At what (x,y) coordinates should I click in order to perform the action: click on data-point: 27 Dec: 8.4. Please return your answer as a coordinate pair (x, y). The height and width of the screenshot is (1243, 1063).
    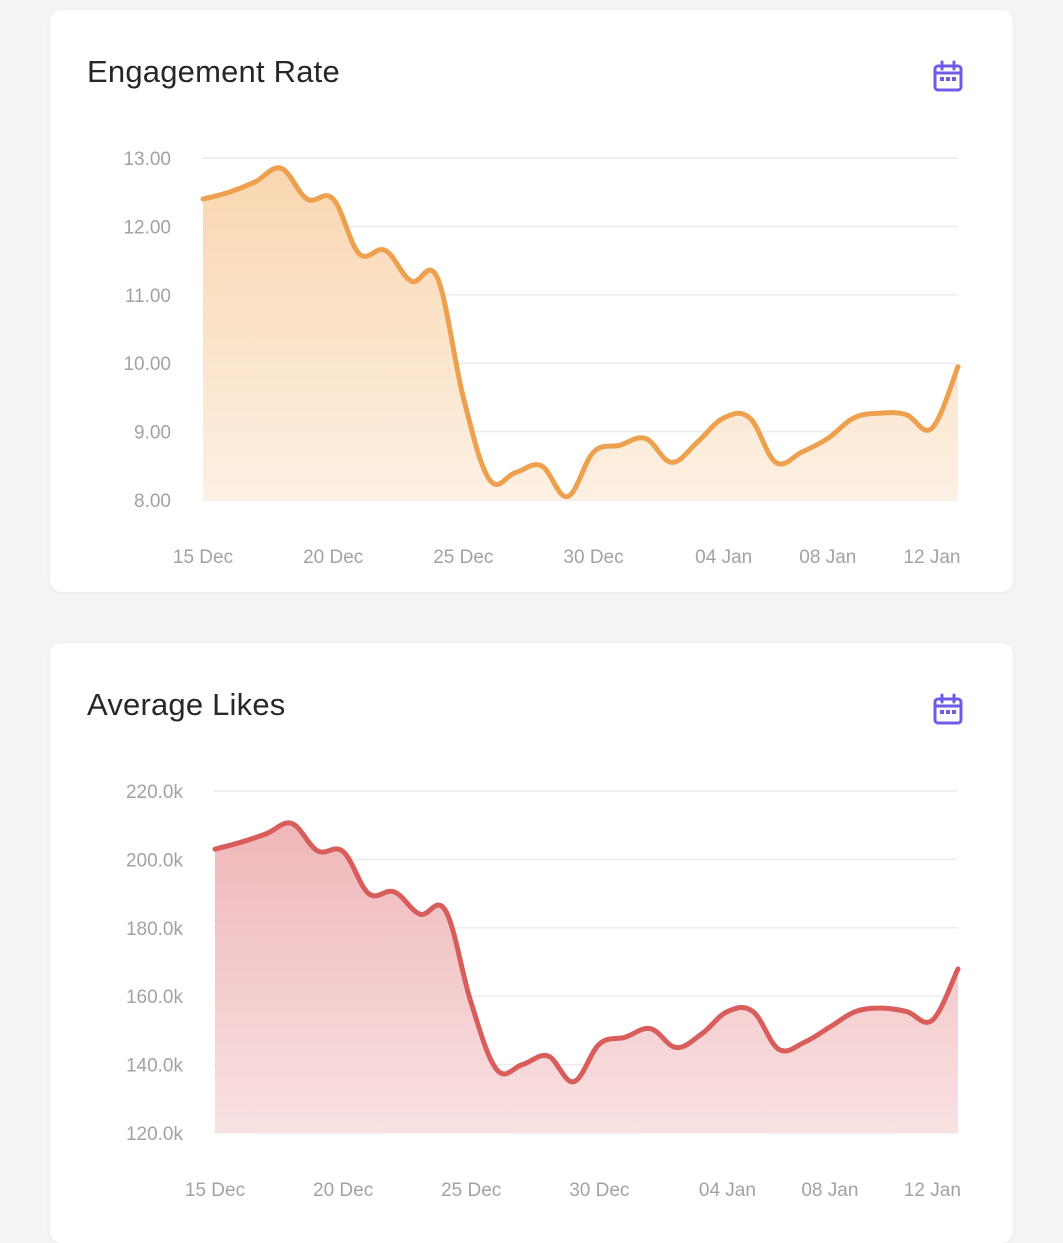
    Looking at the image, I should click on (515, 473).